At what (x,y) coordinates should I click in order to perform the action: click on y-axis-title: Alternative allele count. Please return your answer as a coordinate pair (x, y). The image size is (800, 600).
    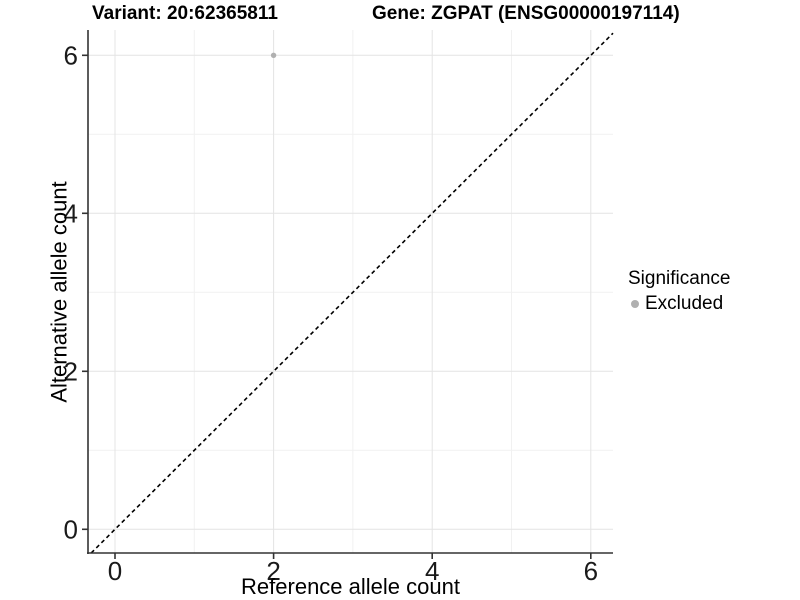
    Looking at the image, I should click on (60, 291).